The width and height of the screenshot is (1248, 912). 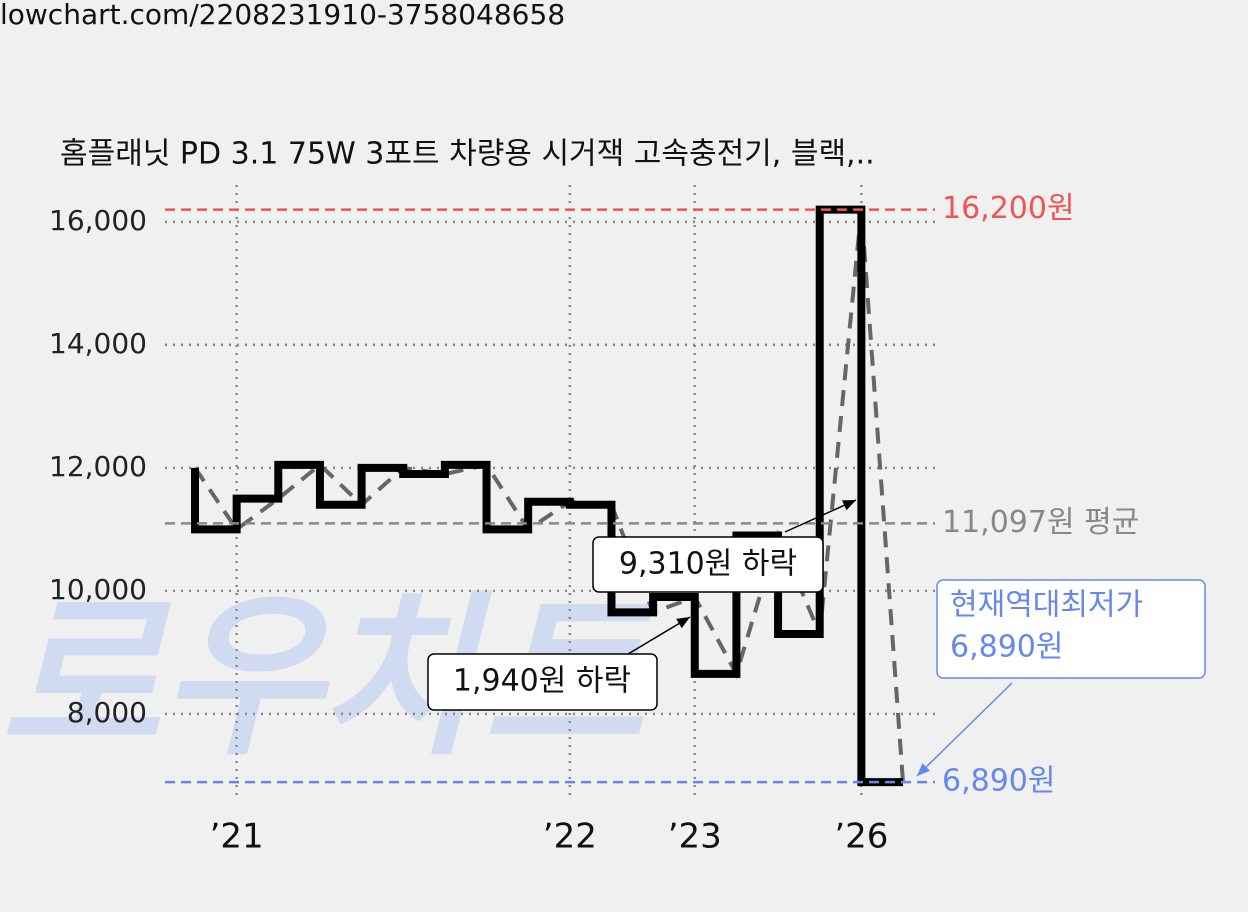 What do you see at coordinates (1040, 522) in the screenshot?
I see `reference-label: 11,097원 평균` at bounding box center [1040, 522].